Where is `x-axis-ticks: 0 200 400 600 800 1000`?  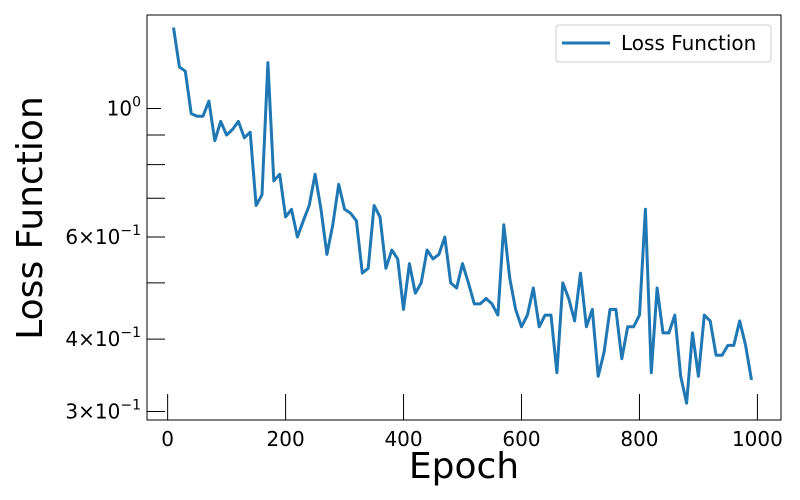 x-axis-ticks: 0 200 400 600 800 1000 is located at coordinates (472, 422).